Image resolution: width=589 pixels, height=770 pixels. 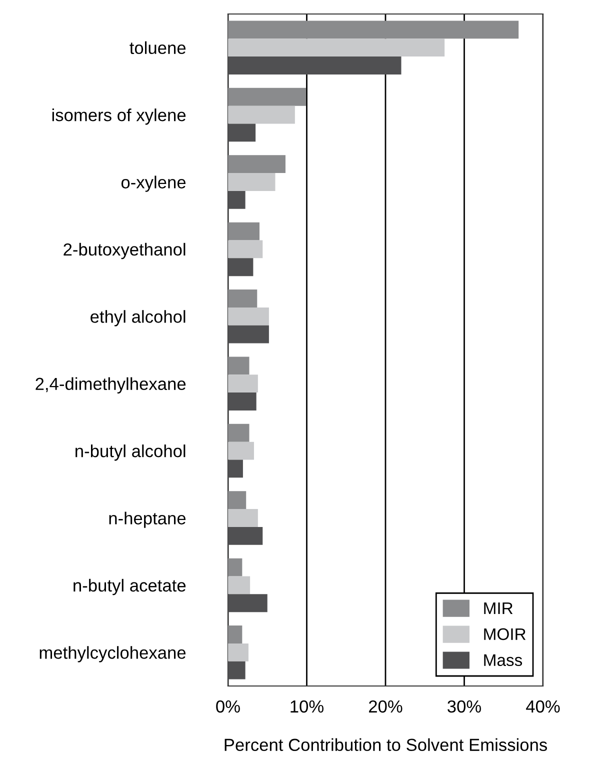 I want to click on legend-label: Mass, so click(x=503, y=660).